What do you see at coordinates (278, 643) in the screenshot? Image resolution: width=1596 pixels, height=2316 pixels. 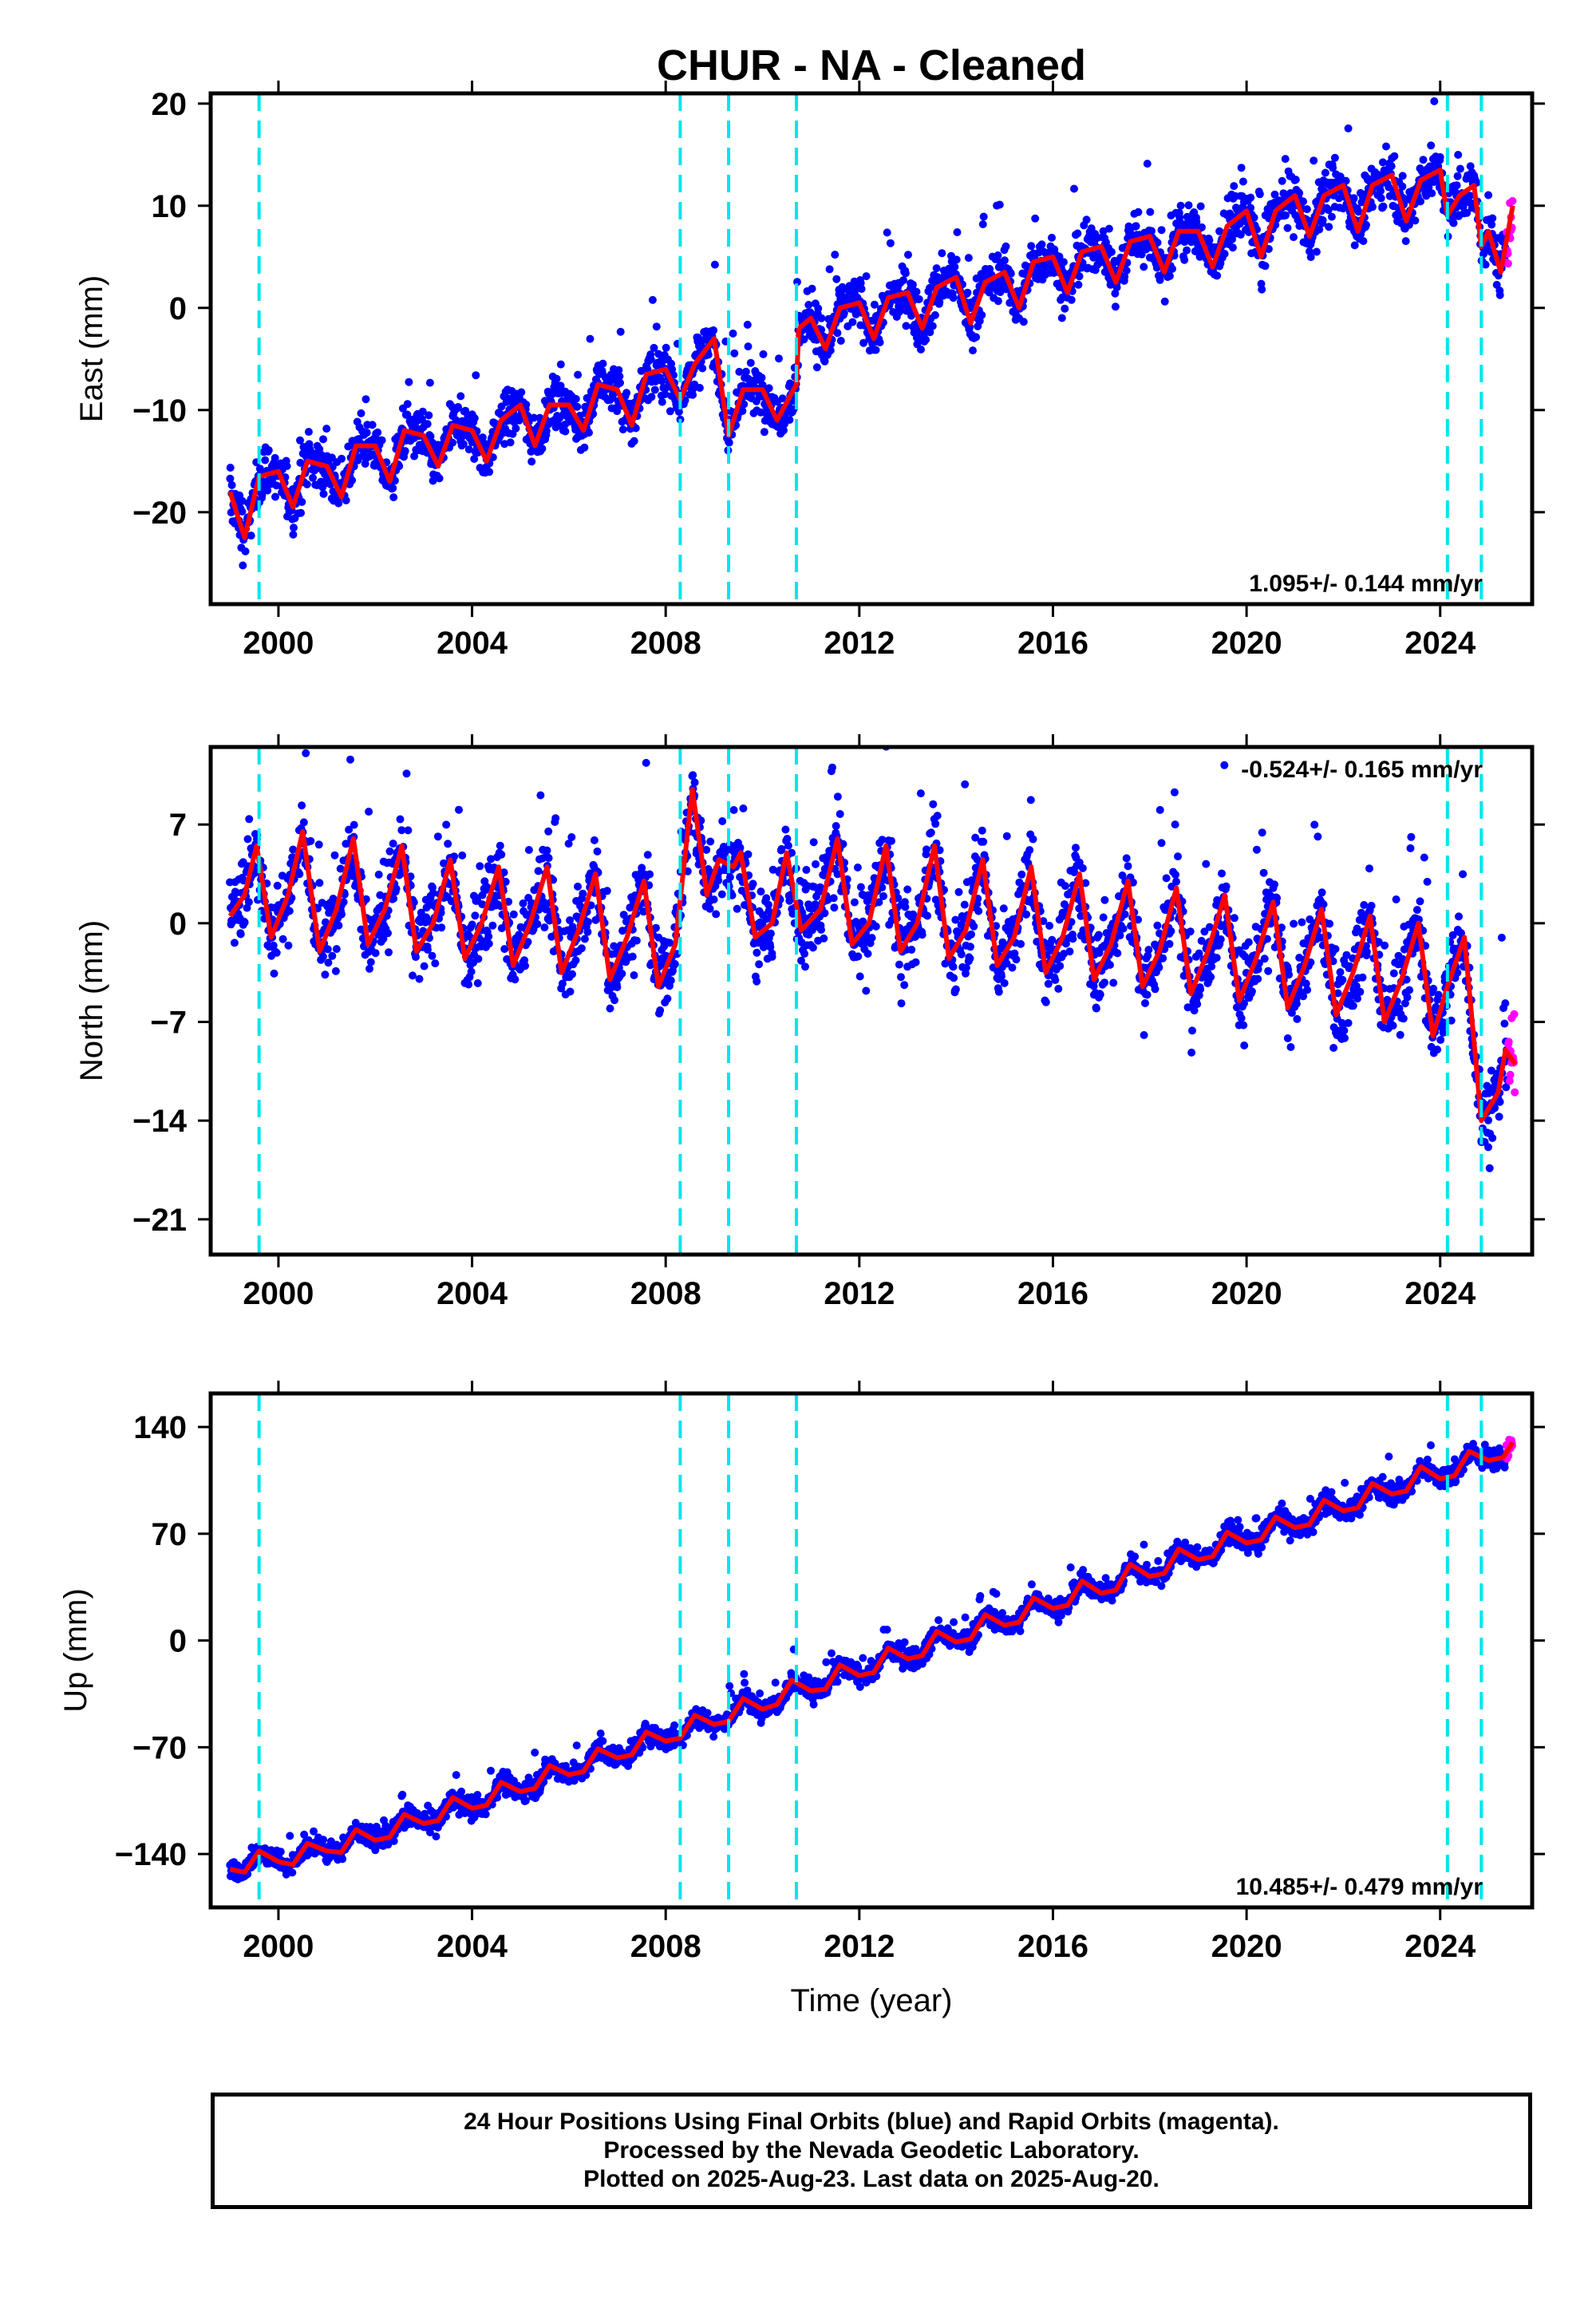 I see `east-x-tick-label: 2000` at bounding box center [278, 643].